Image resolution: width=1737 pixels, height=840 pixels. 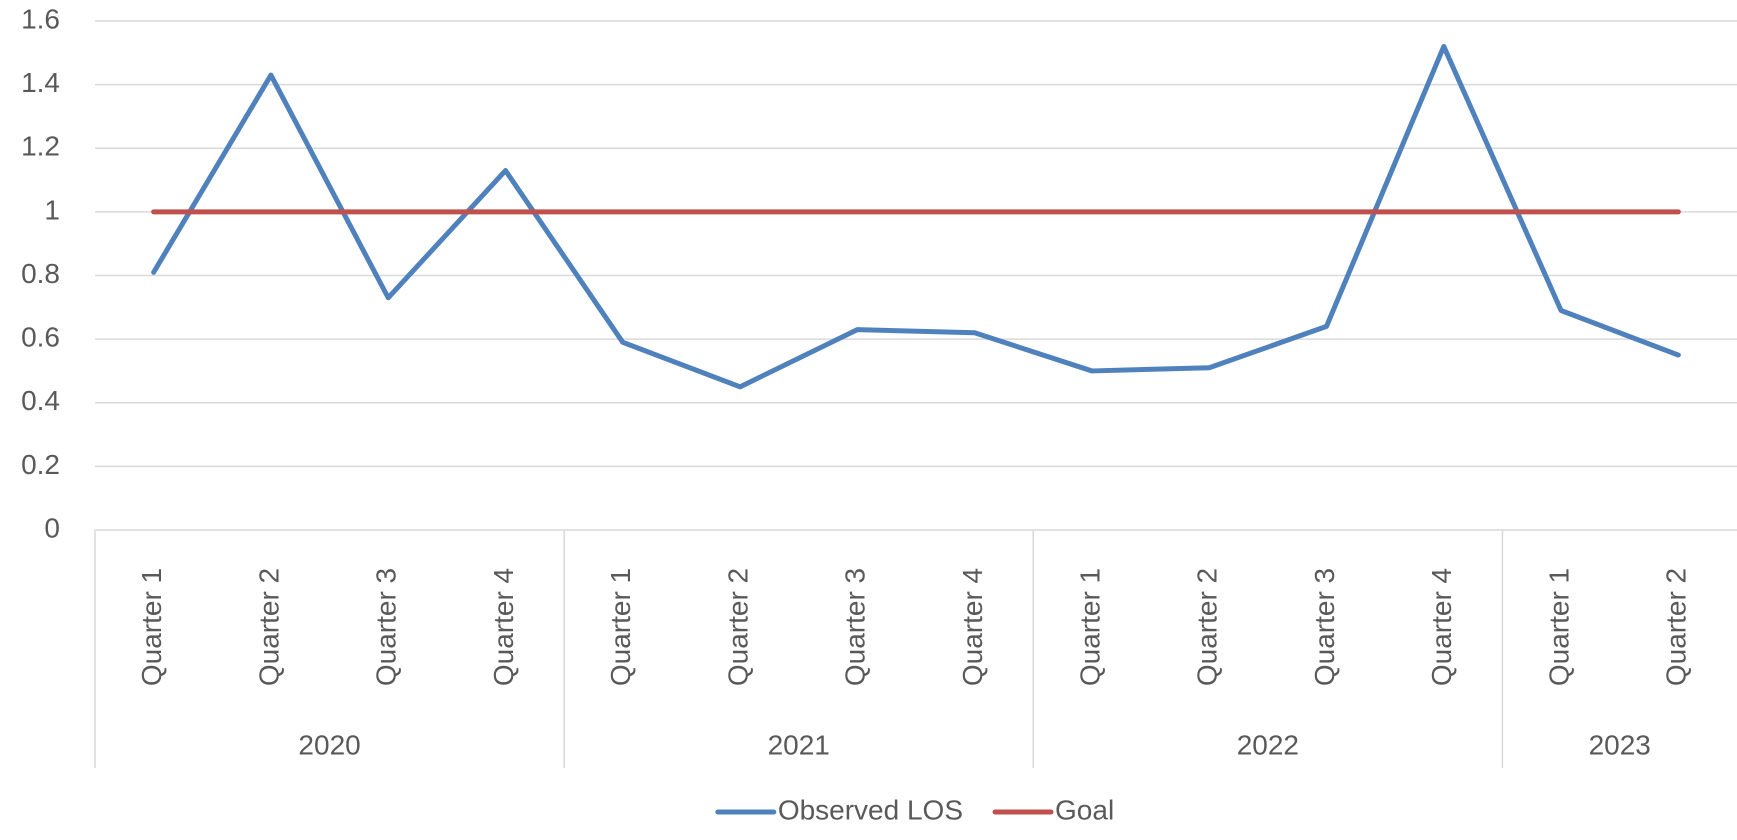 I want to click on legend-label: Goal, so click(x=1084, y=809).